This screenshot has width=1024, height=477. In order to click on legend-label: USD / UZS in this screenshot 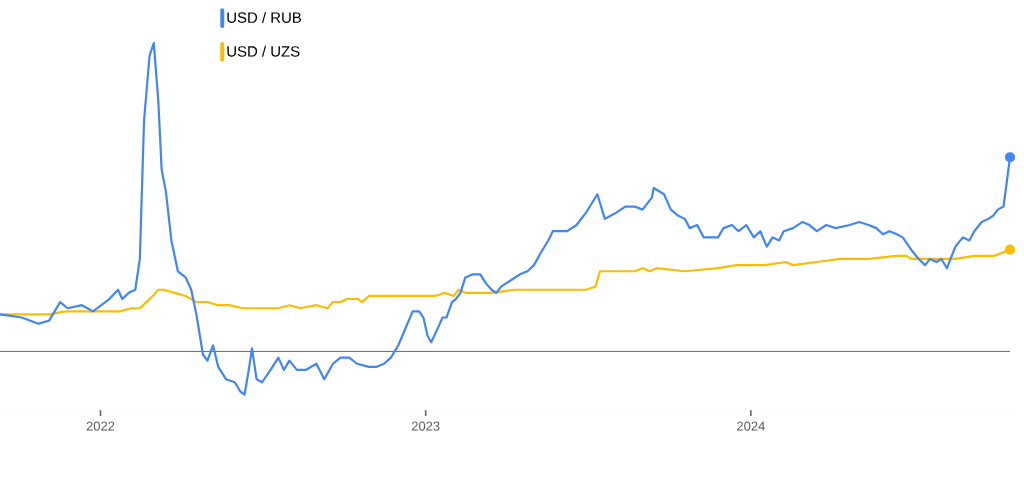, I will do `click(263, 51)`.